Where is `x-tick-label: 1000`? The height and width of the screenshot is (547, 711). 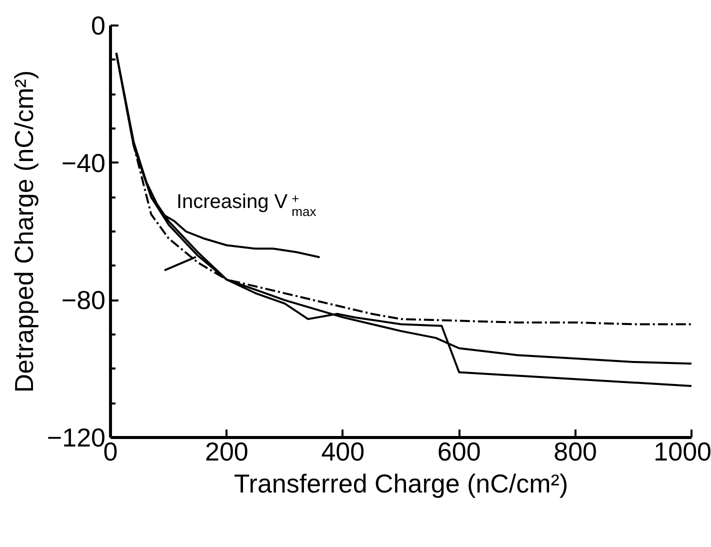 x-tick-label: 1000 is located at coordinates (682, 451).